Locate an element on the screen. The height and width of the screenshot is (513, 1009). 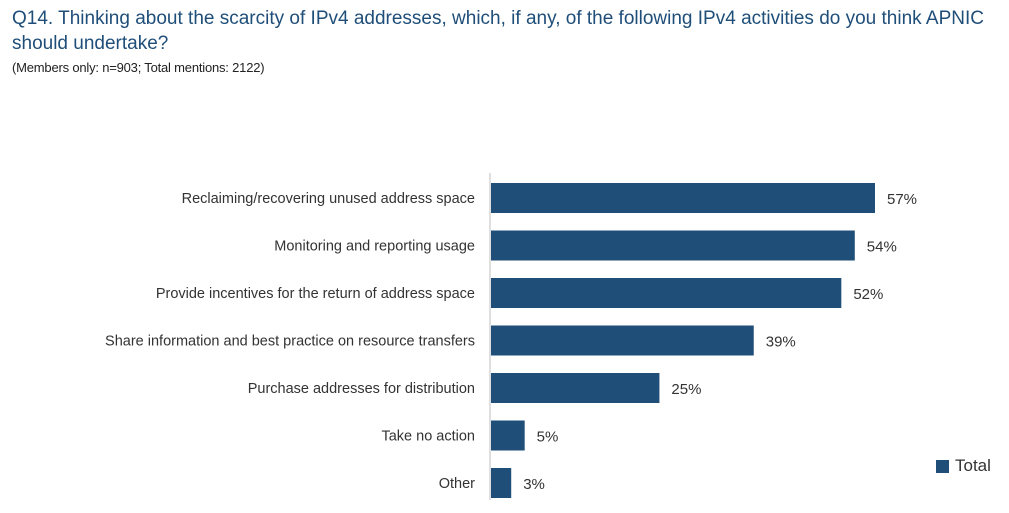
value-label: 39% is located at coordinates (781, 342).